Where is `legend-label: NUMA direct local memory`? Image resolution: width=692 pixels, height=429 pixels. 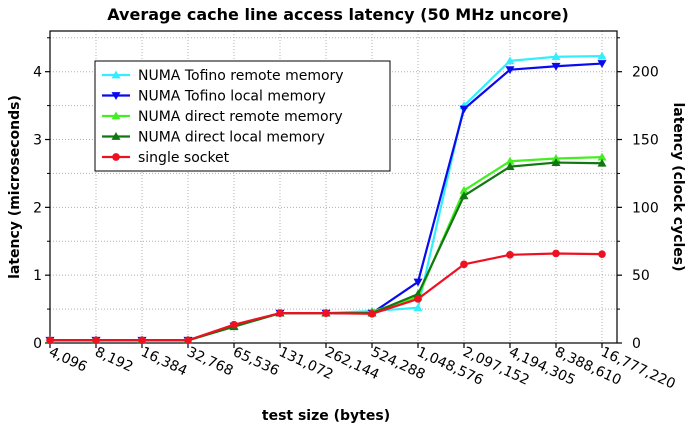 legend-label: NUMA direct local memory is located at coordinates (231, 138).